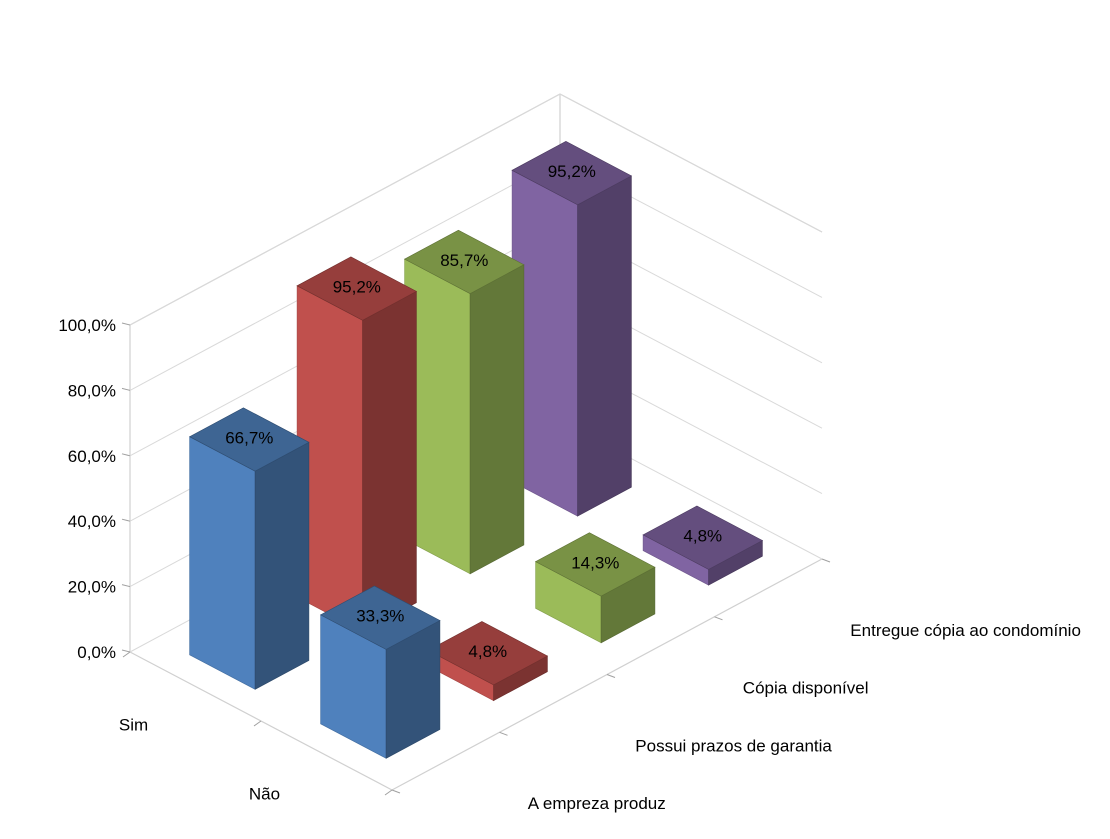 Image resolution: width=1110 pixels, height=839 pixels. I want to click on y-tick-label: 0,0%, so click(96, 652).